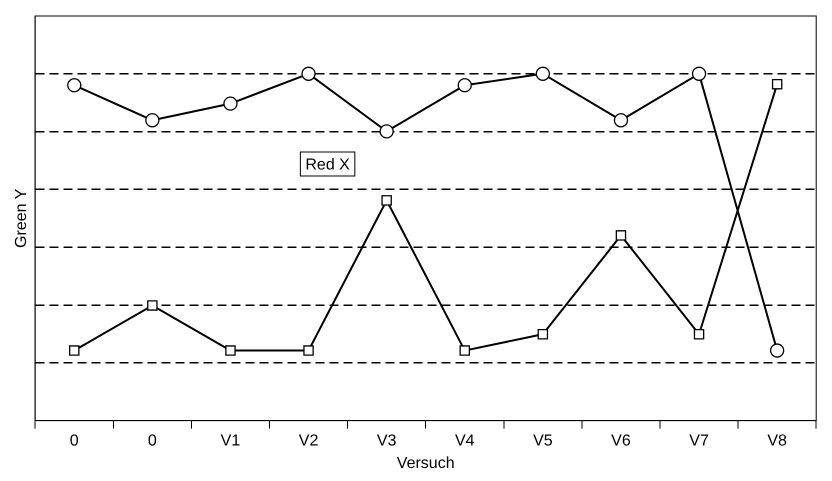 The width and height of the screenshot is (832, 481). I want to click on x-tick-label: V3, so click(386, 441).